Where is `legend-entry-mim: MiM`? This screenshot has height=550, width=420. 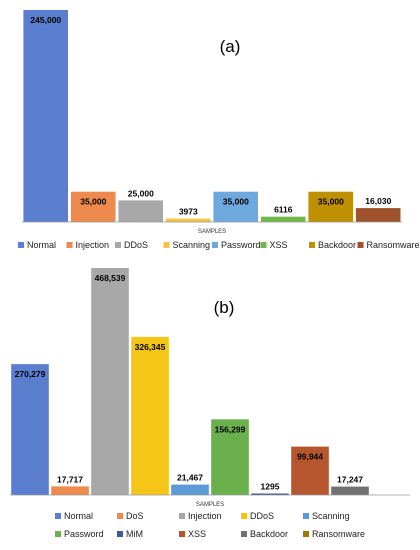 legend-entry-mim: MiM is located at coordinates (134, 534).